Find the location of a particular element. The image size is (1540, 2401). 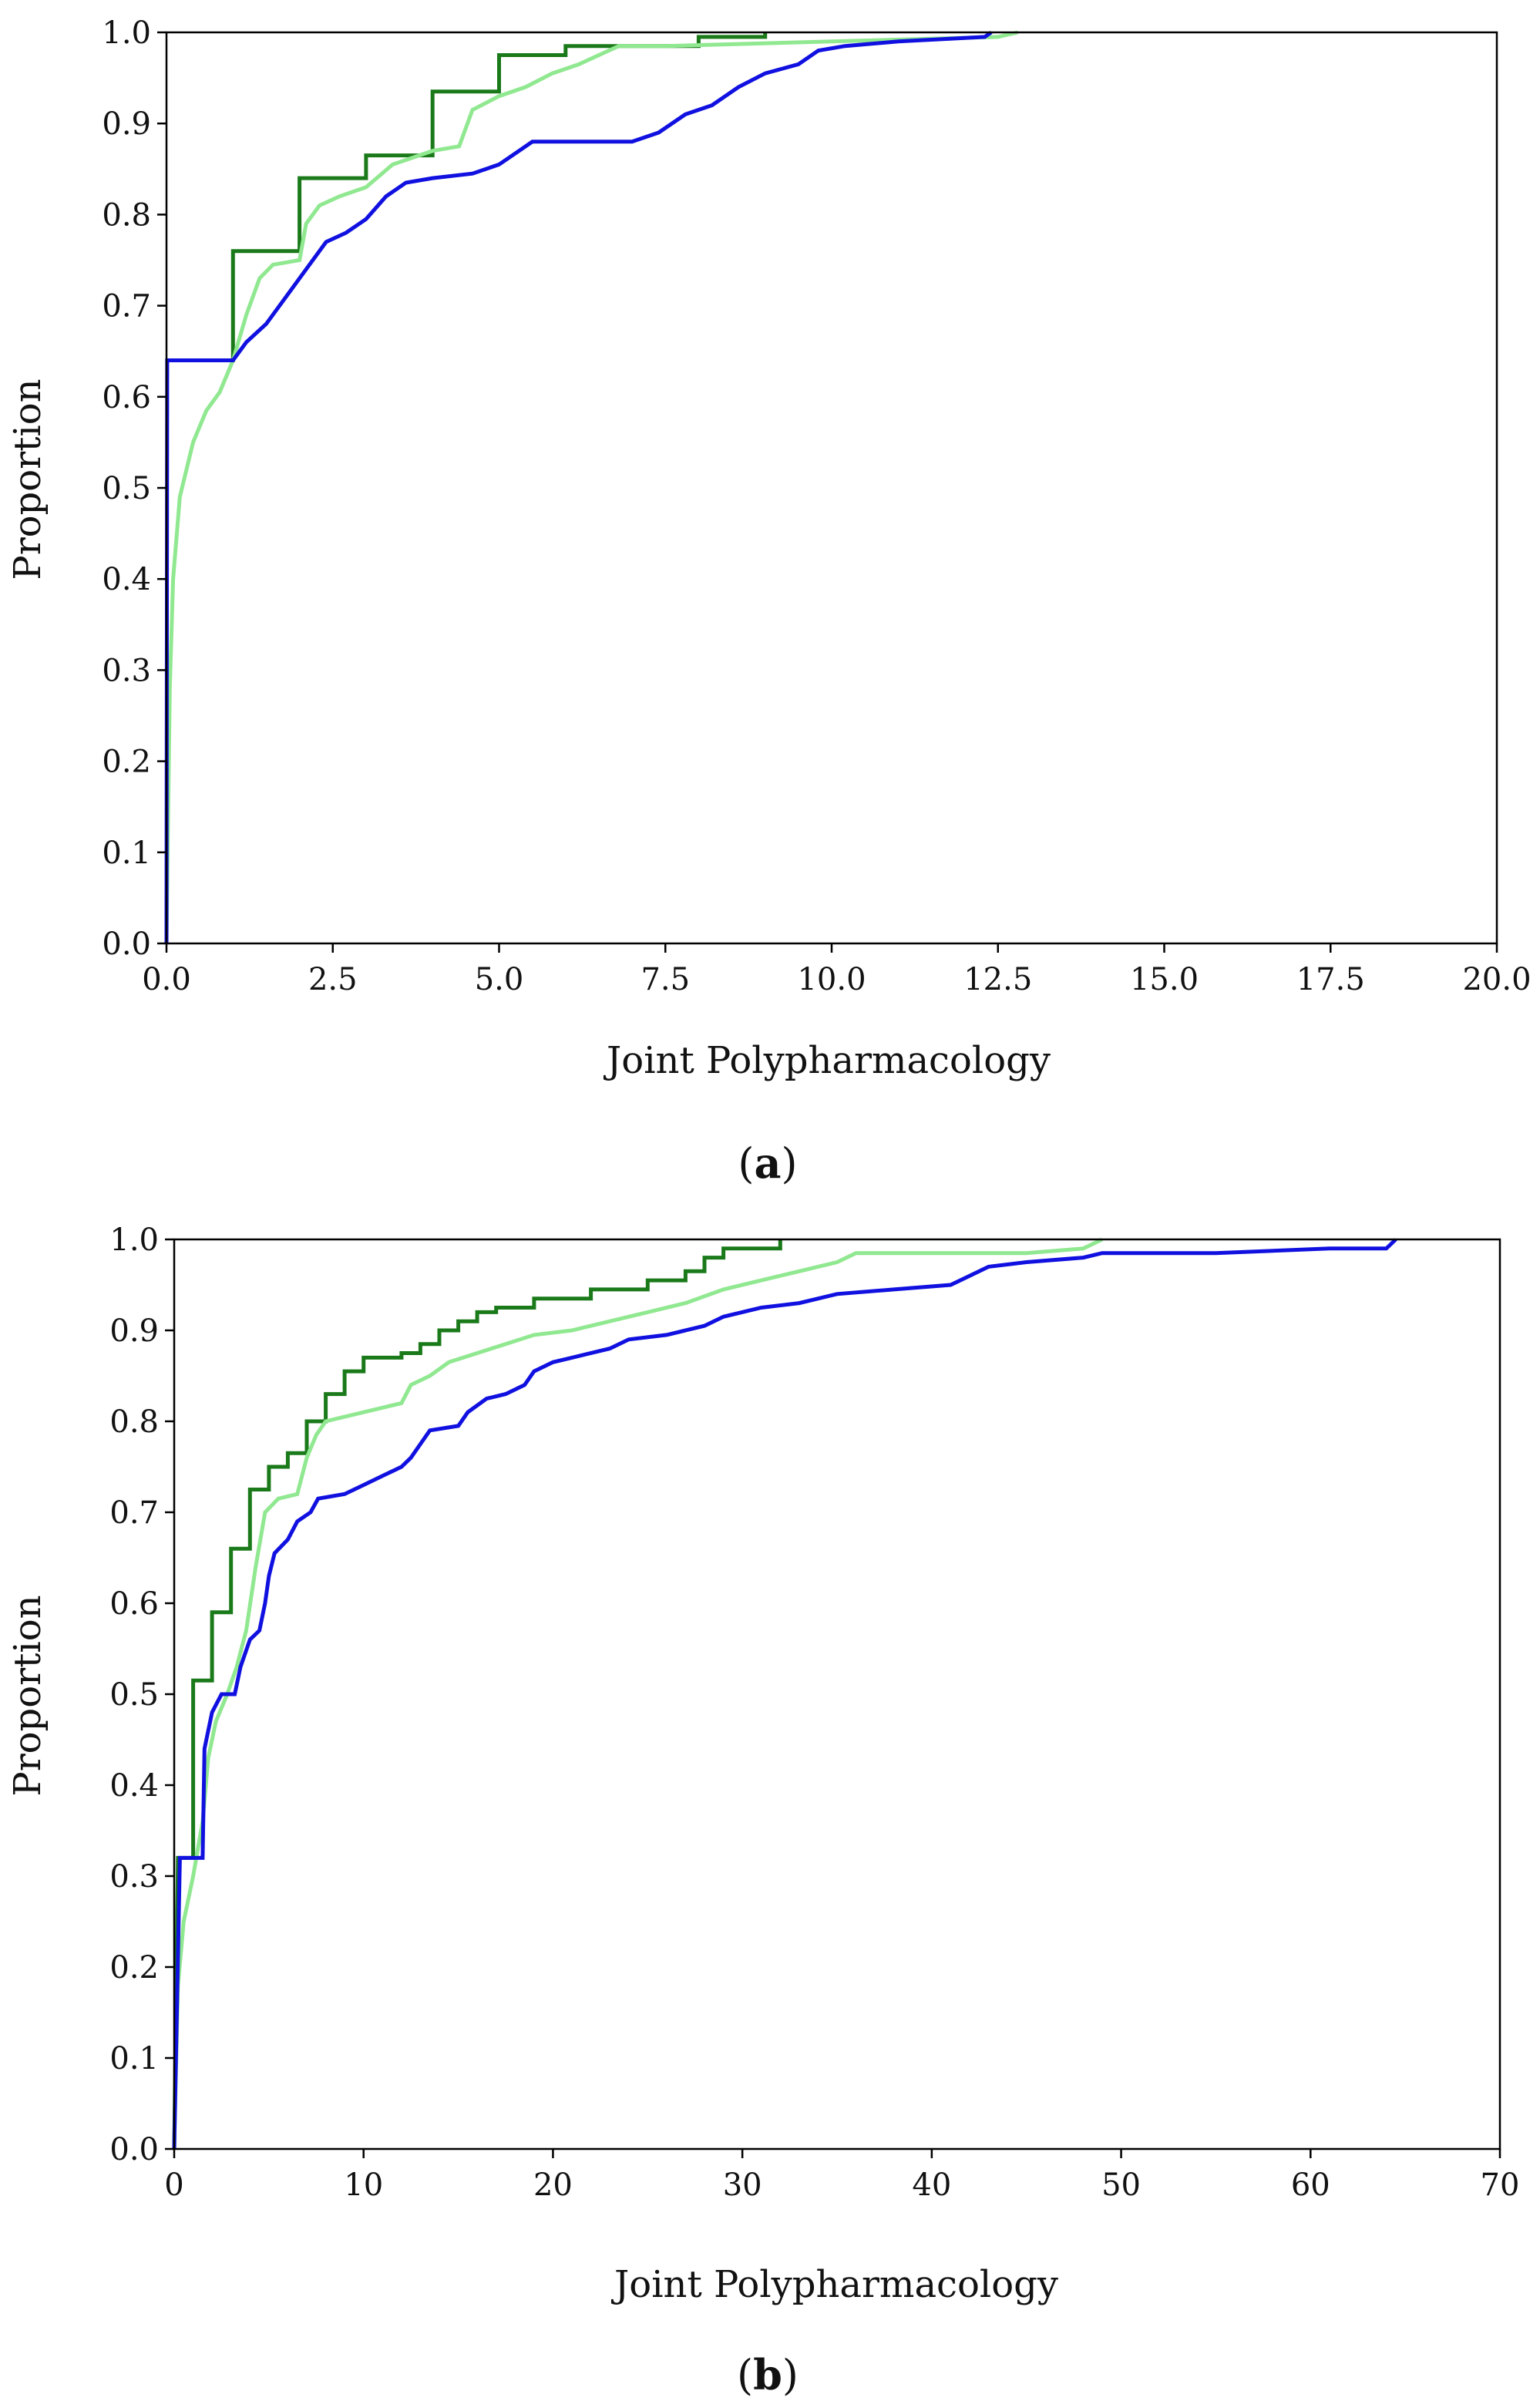

y-tick-label-a-2: 0.2 is located at coordinates (126, 763).